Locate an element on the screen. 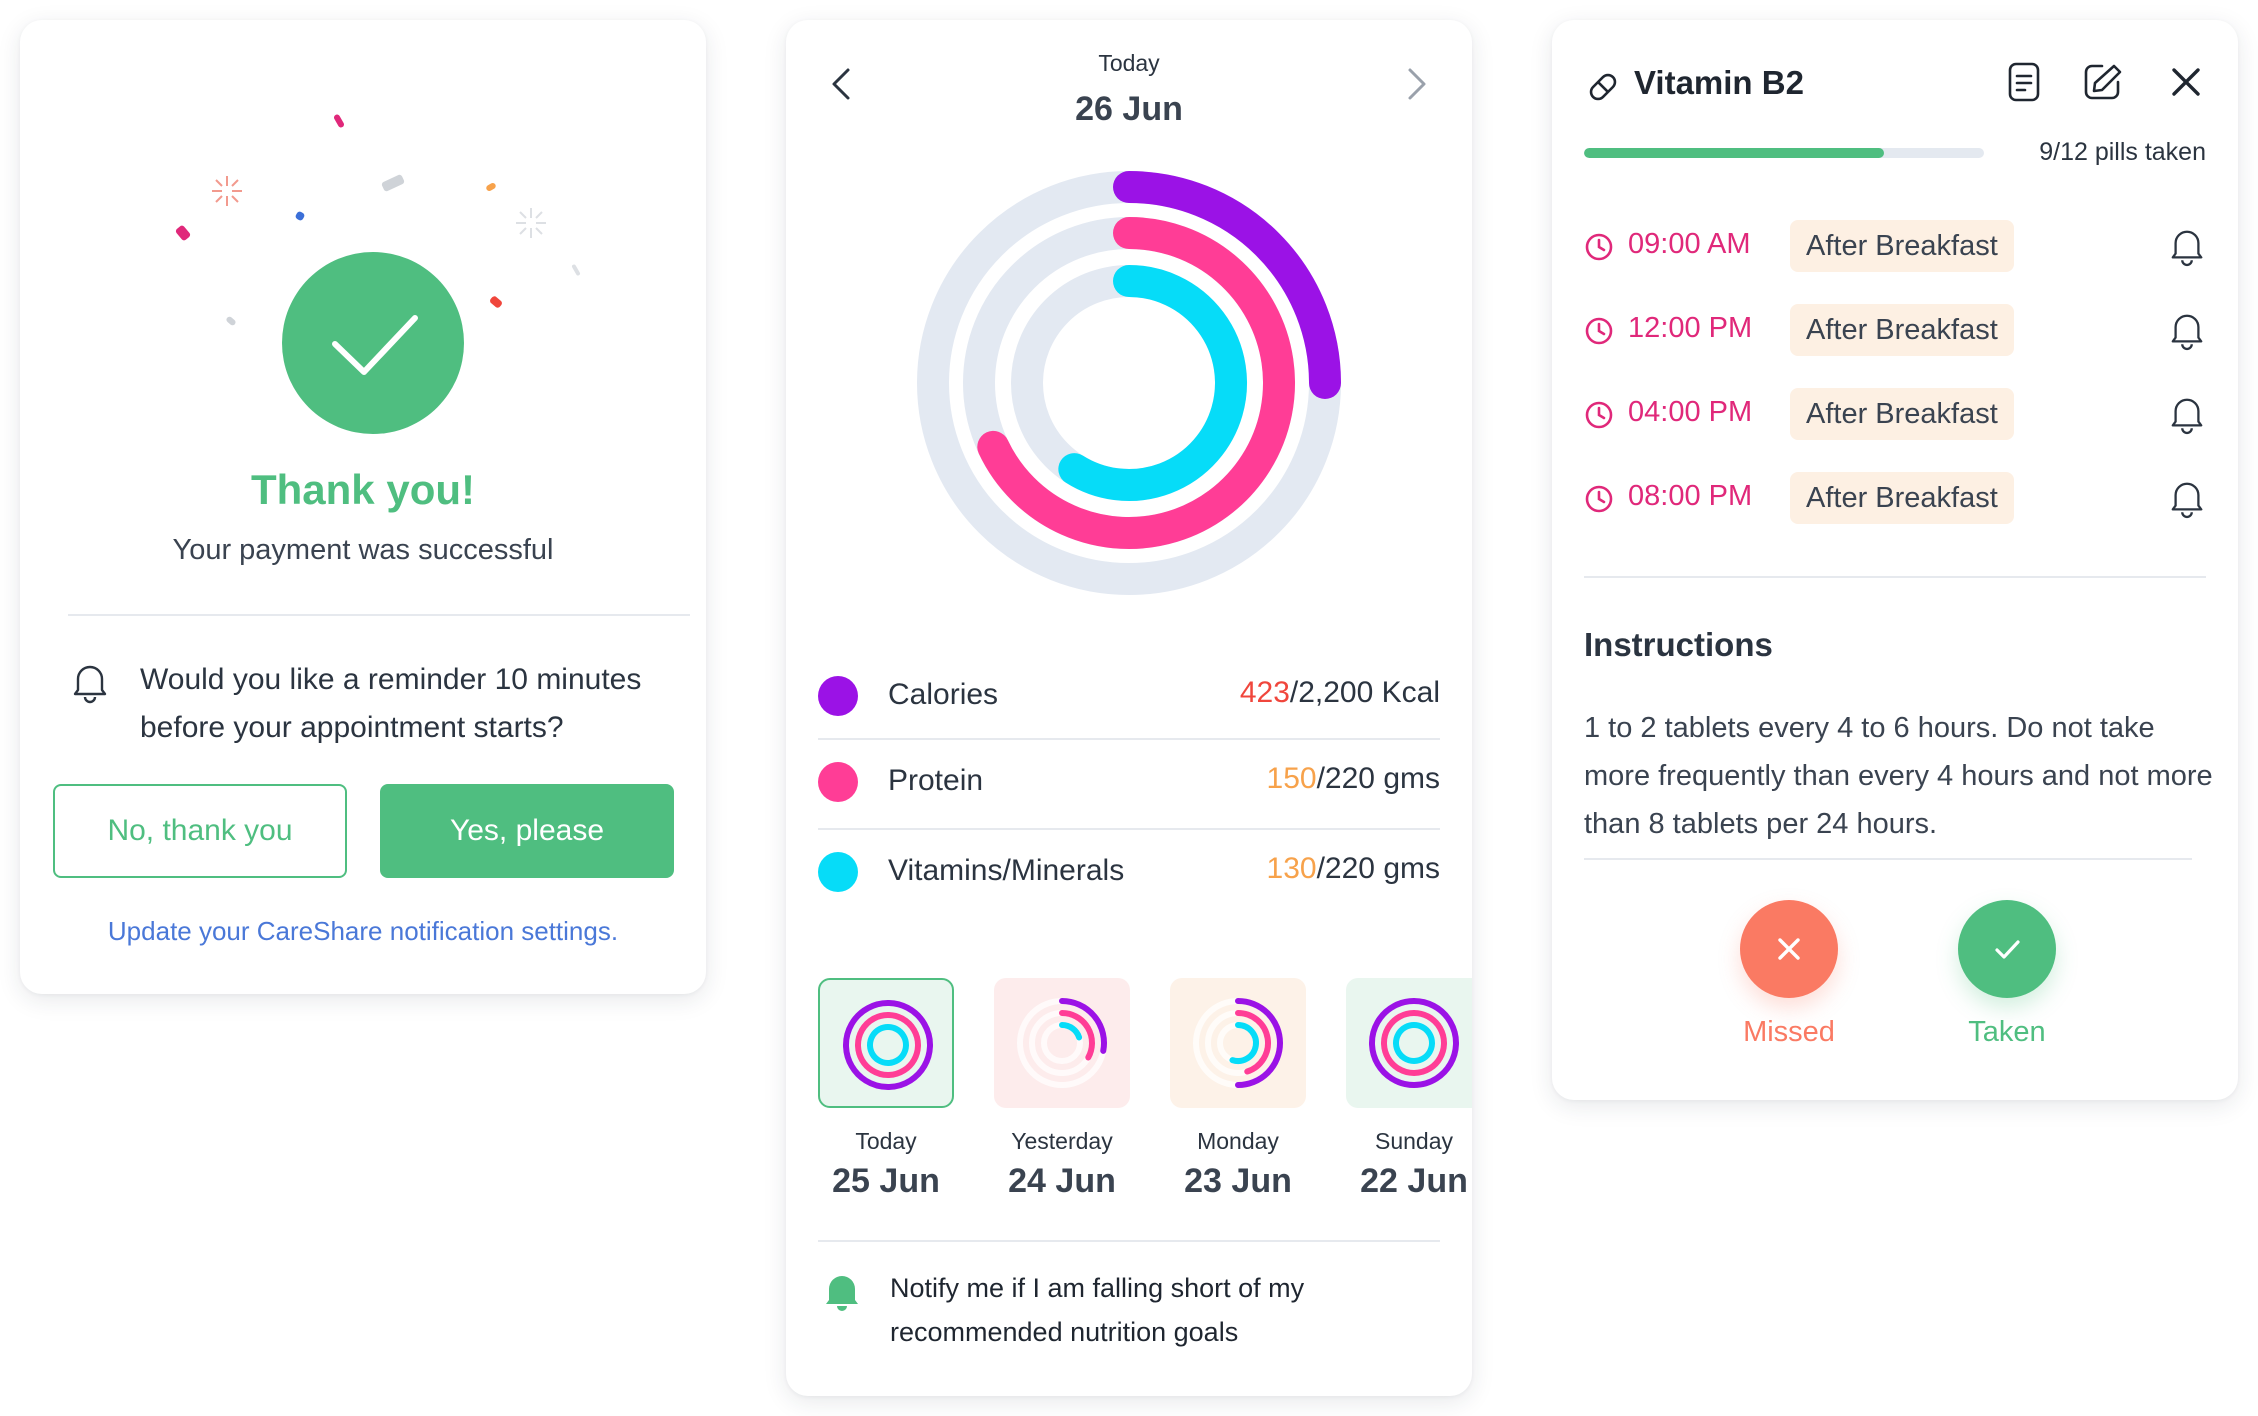 Image resolution: width=2258 pixels, height=1416 pixels. decline-reminder-button: No, thank you is located at coordinates (200, 831).